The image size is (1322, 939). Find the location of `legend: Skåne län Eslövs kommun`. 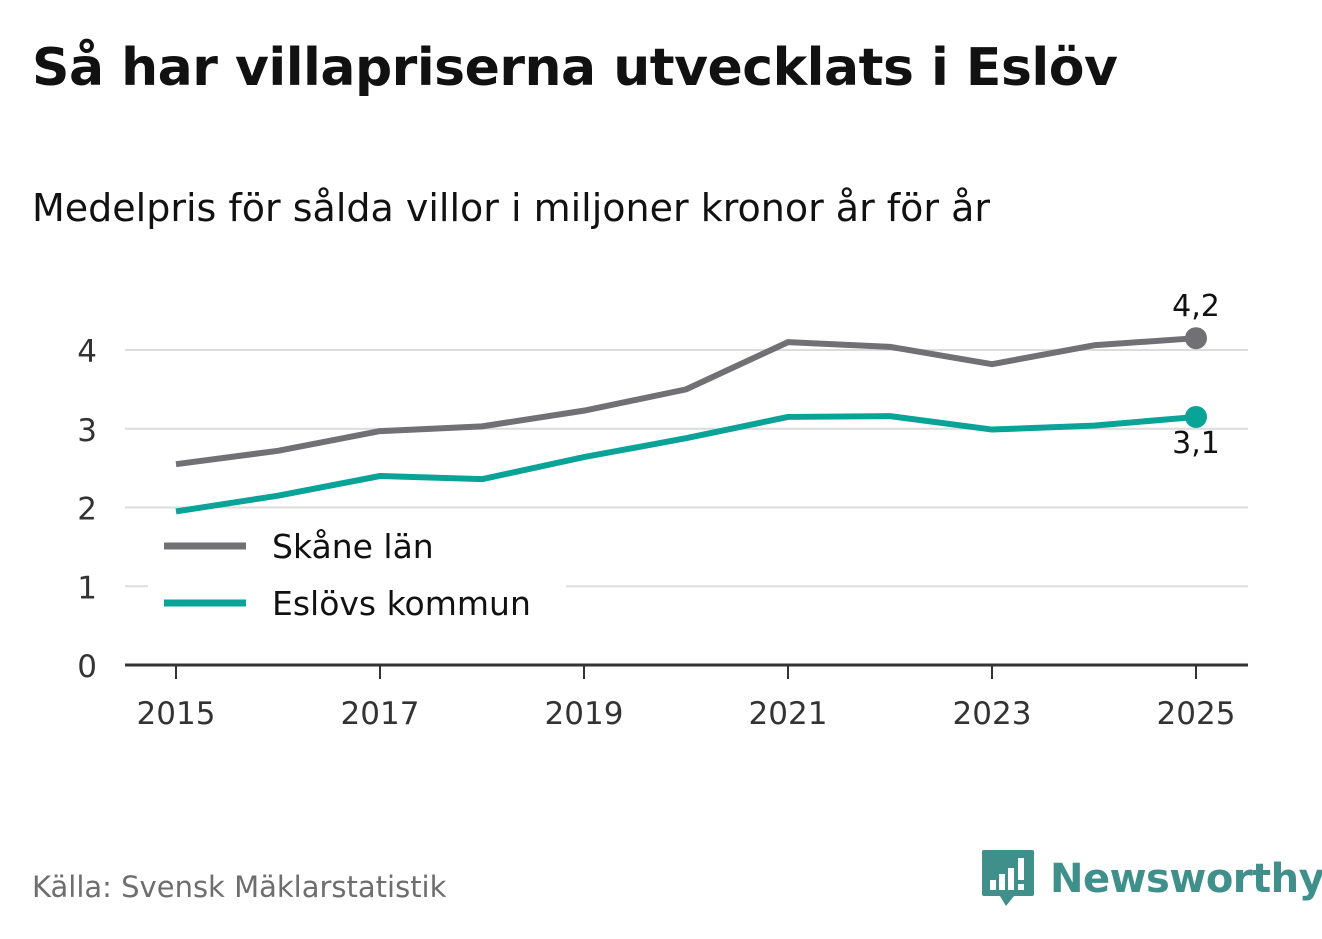

legend: Skåne län Eslövs kommun is located at coordinates (357, 577).